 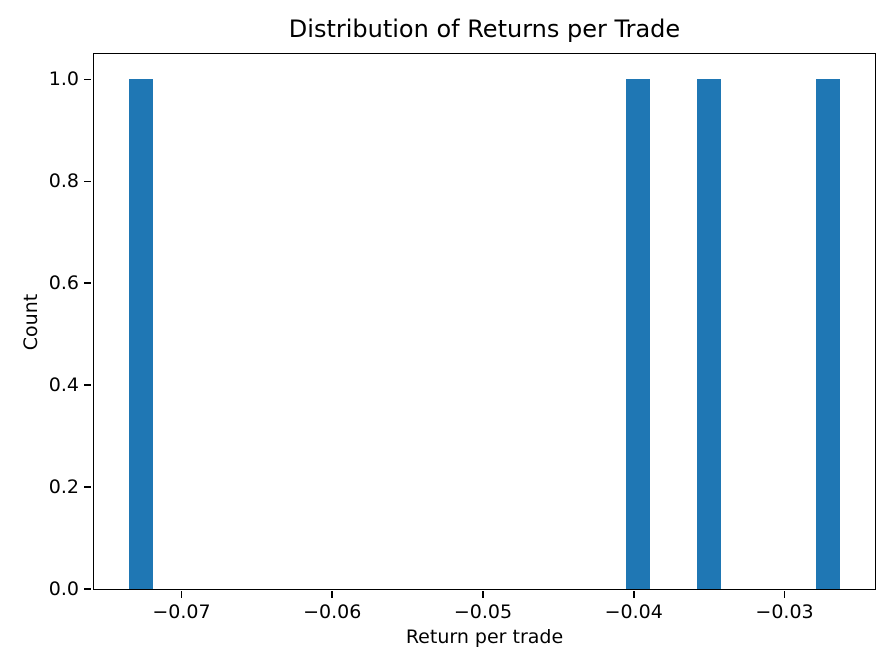 What do you see at coordinates (484, 29) in the screenshot?
I see `chart-title: Distribution of Returns per Trade` at bounding box center [484, 29].